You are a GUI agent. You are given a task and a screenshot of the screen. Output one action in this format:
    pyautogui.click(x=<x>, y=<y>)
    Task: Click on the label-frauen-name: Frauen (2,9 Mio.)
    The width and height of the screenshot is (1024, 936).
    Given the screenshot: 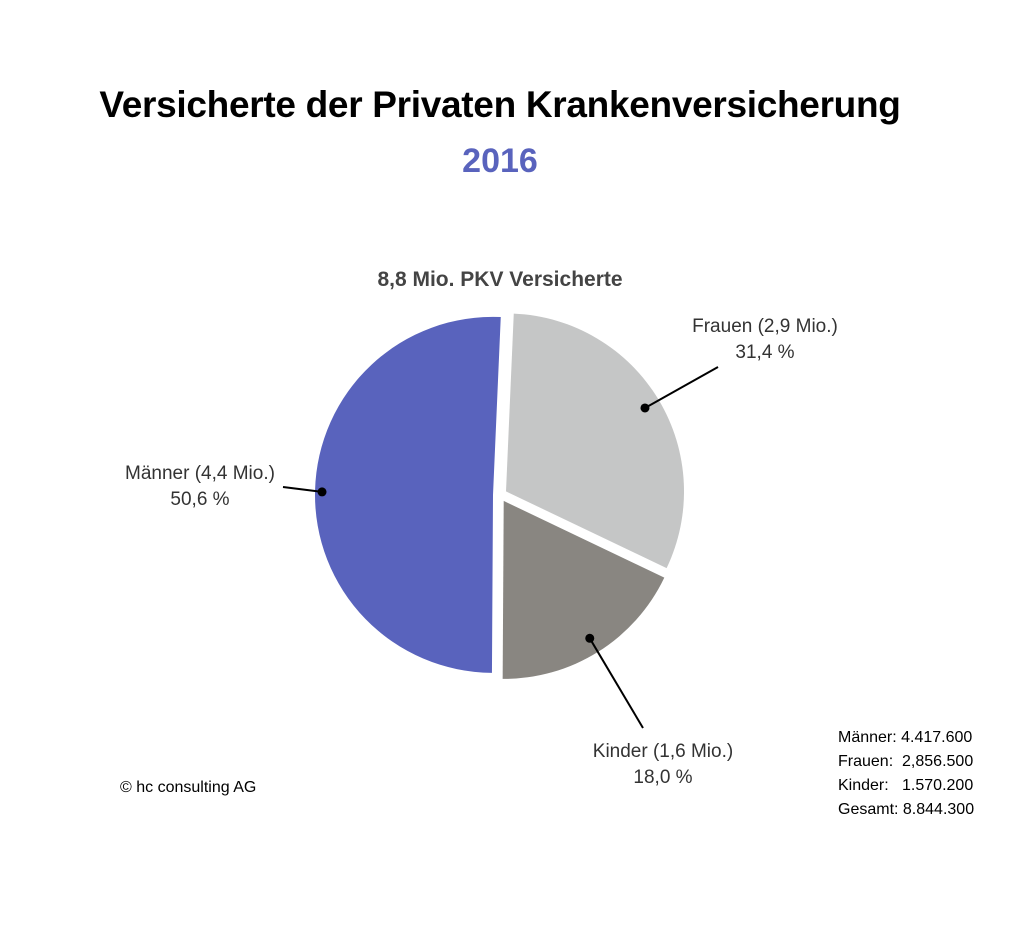 What is the action you would take?
    pyautogui.click(x=765, y=326)
    